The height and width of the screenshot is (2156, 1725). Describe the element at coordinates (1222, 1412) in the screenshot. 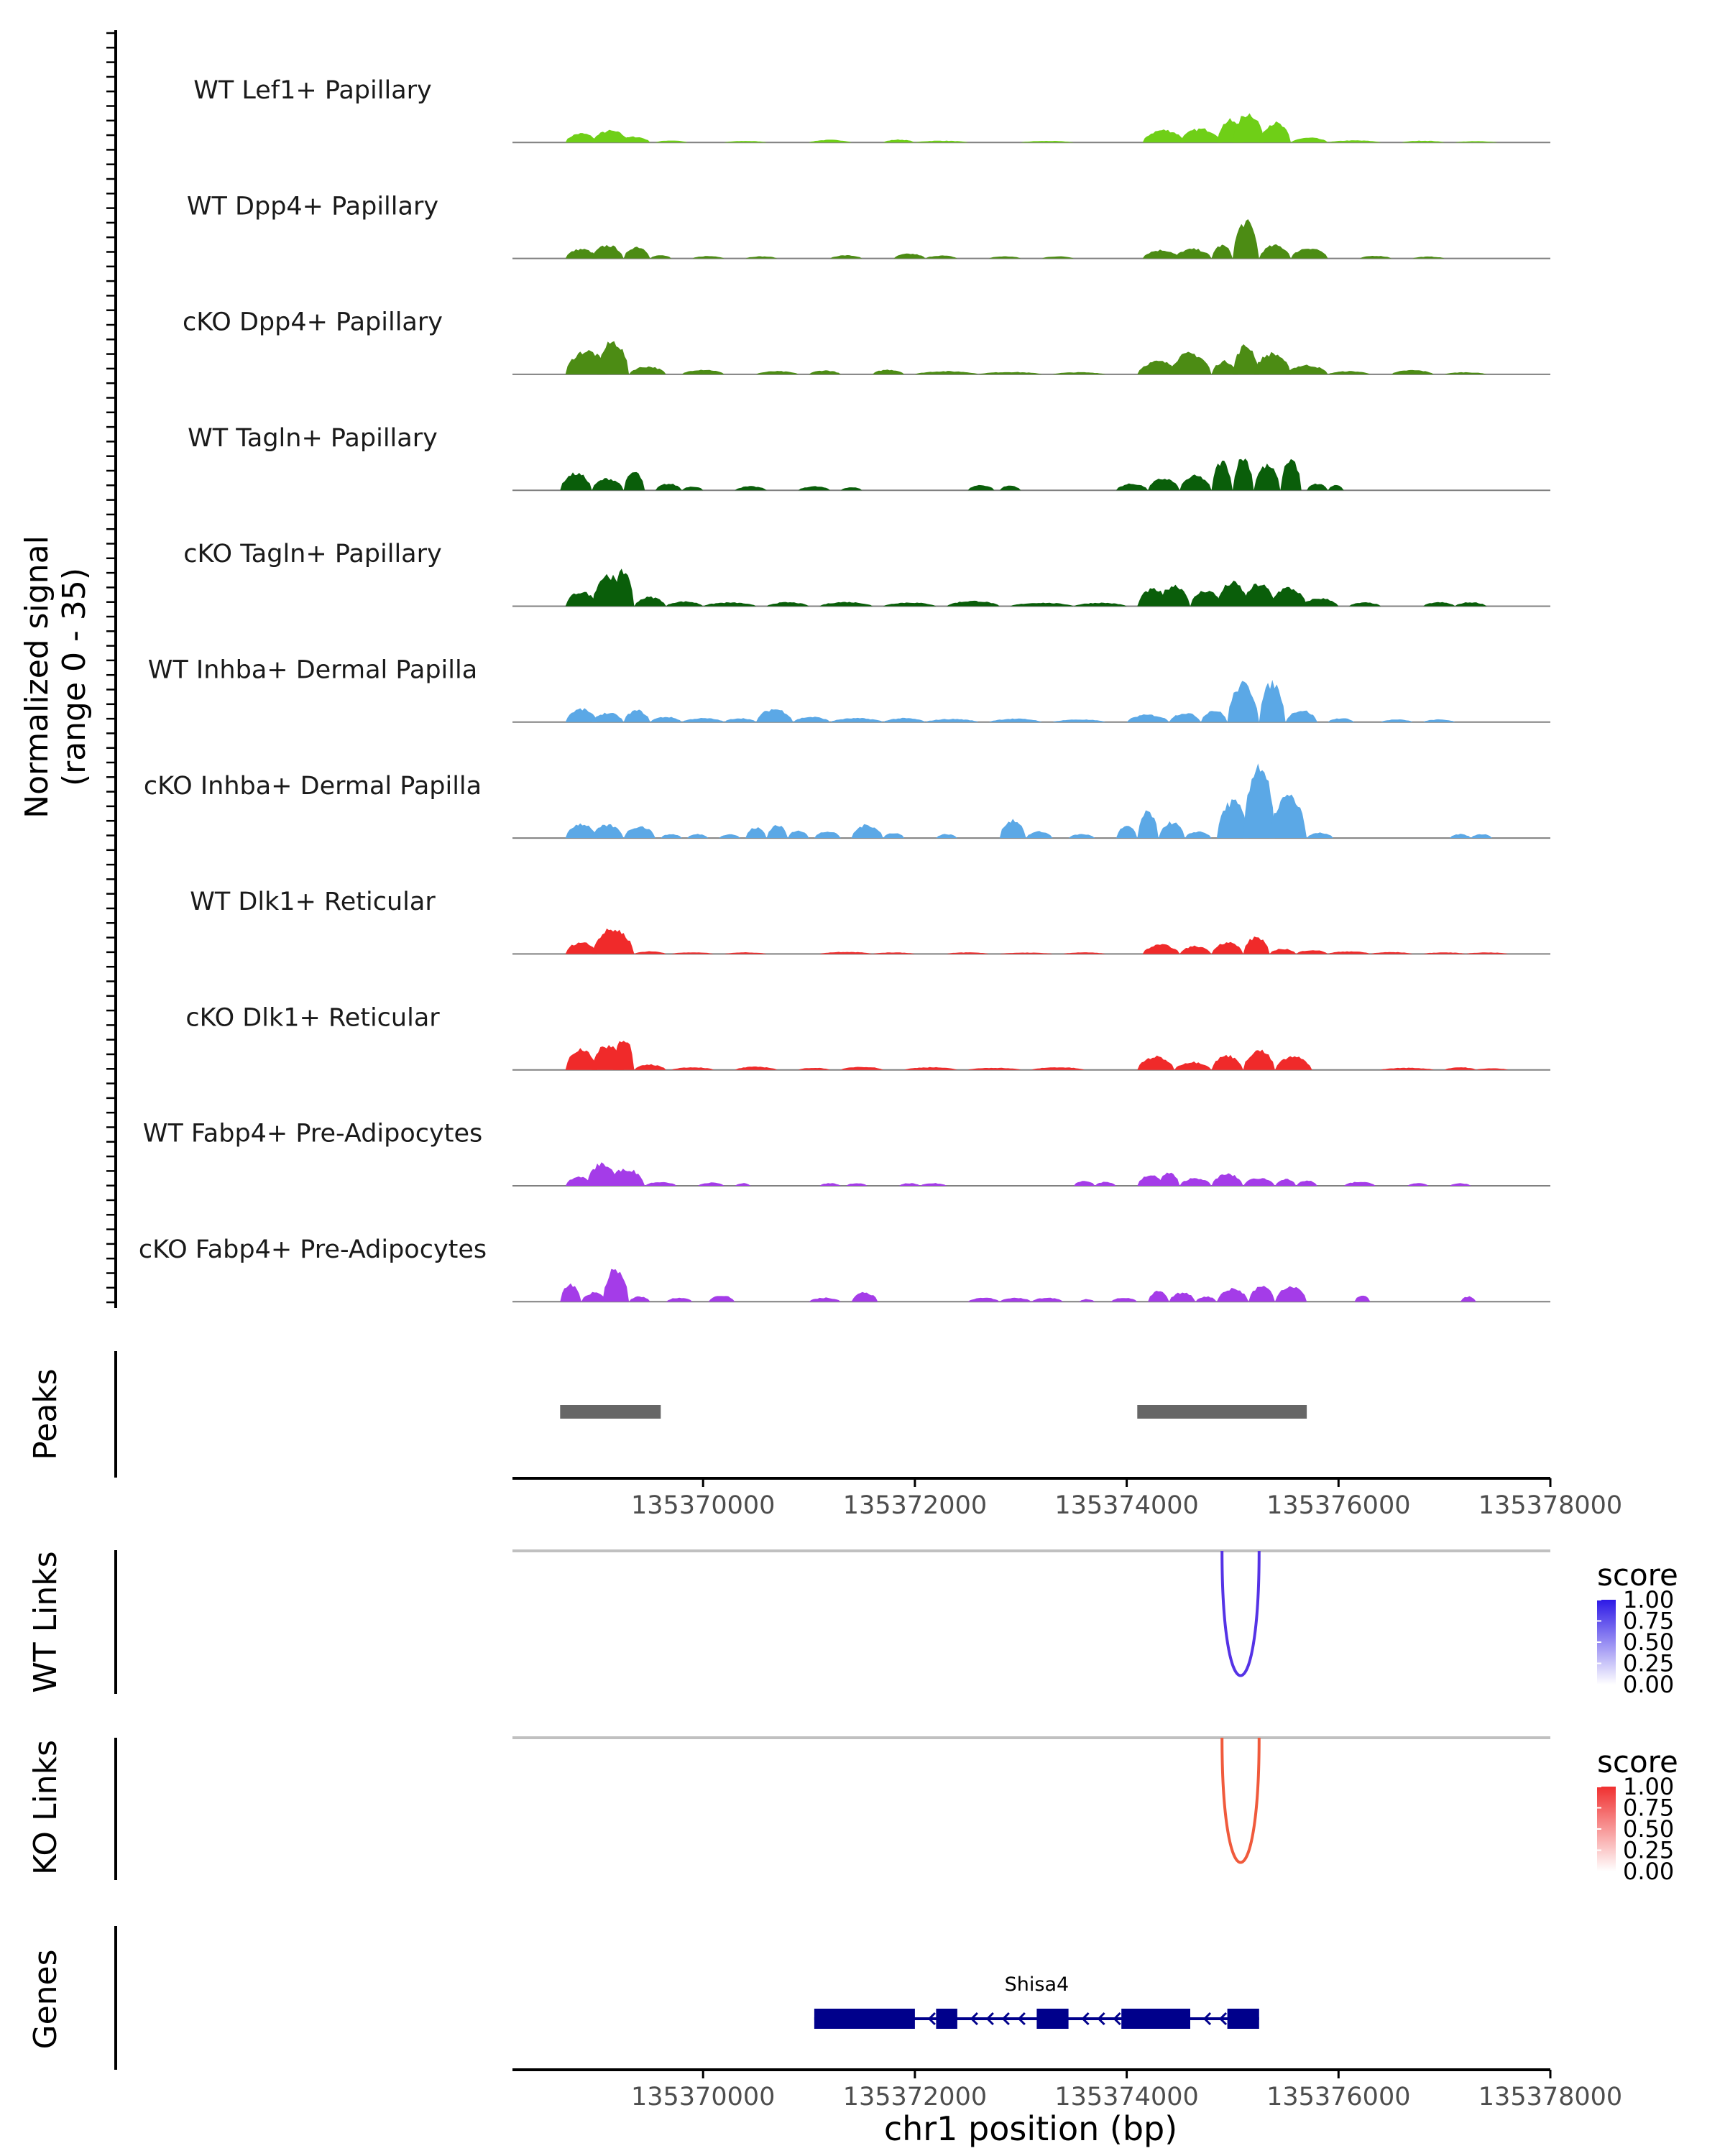

I see `peak-region` at that location.